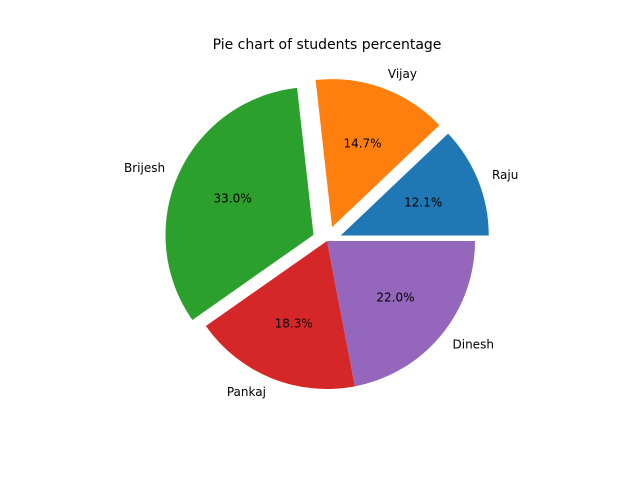  What do you see at coordinates (414, 184) in the screenshot?
I see `pie-slice-raju` at bounding box center [414, 184].